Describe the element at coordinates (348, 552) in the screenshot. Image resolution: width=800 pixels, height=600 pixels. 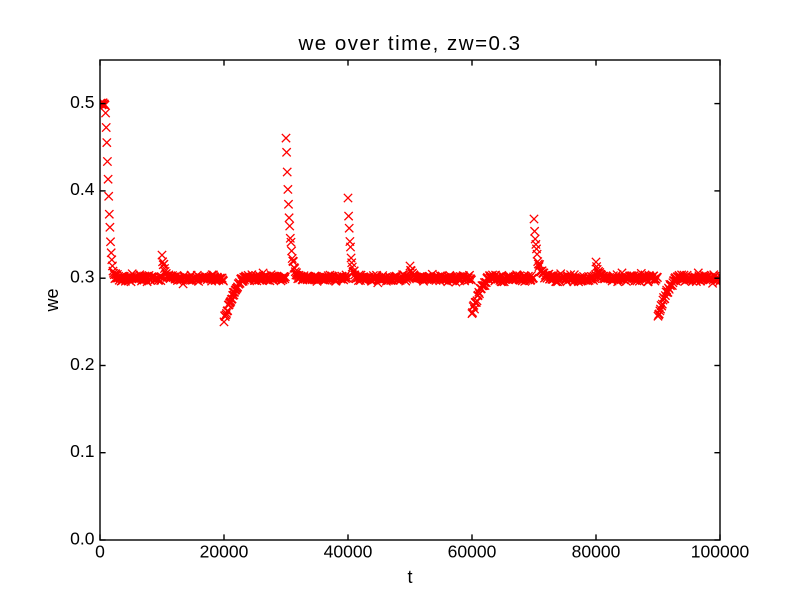
I see `svg-text: 40000` at that location.